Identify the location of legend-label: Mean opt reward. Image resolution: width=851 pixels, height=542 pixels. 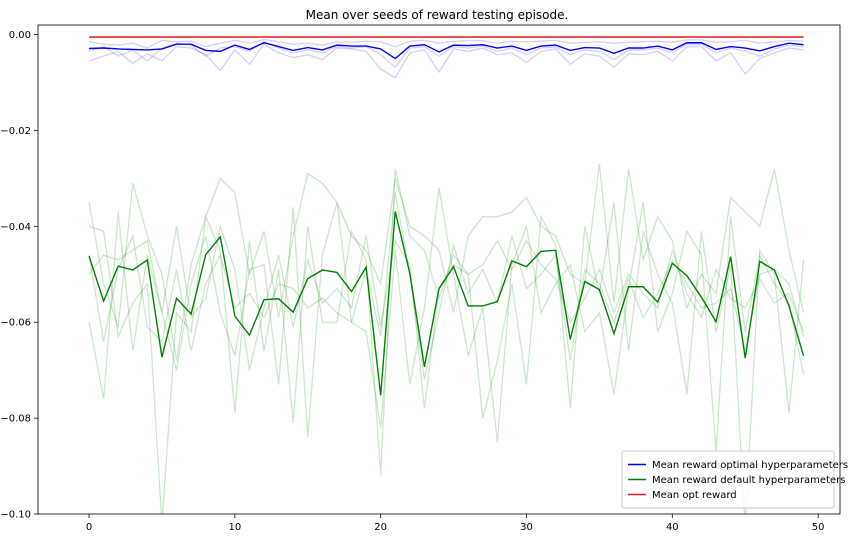
(694, 495).